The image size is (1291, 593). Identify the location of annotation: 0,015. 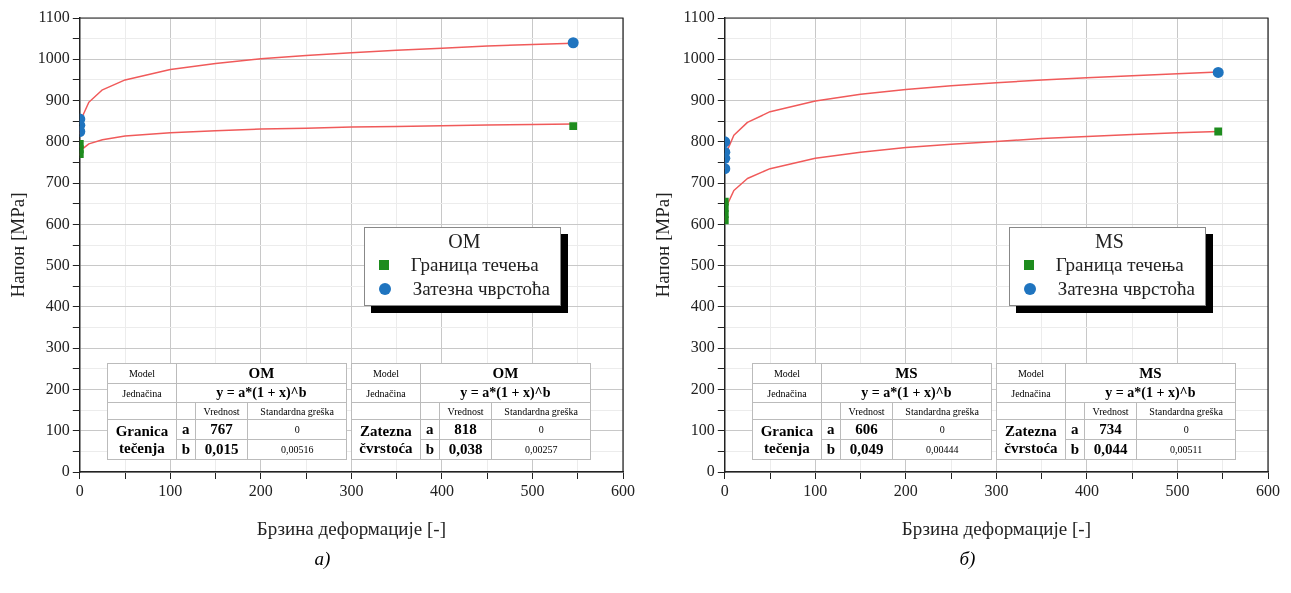
(221, 449).